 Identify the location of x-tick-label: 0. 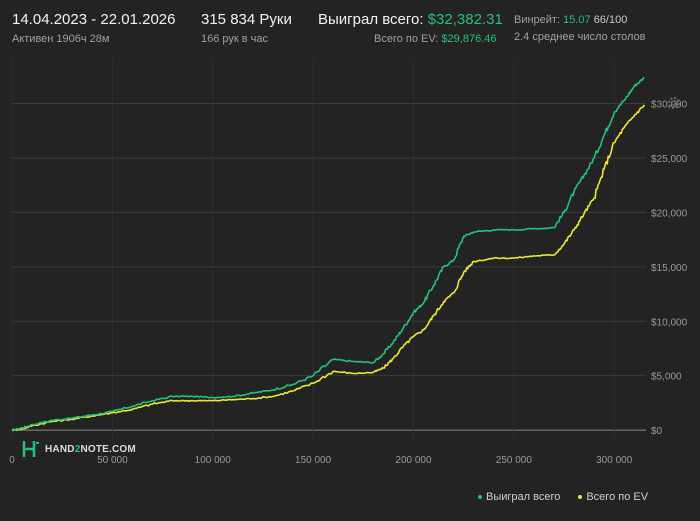
(12, 460).